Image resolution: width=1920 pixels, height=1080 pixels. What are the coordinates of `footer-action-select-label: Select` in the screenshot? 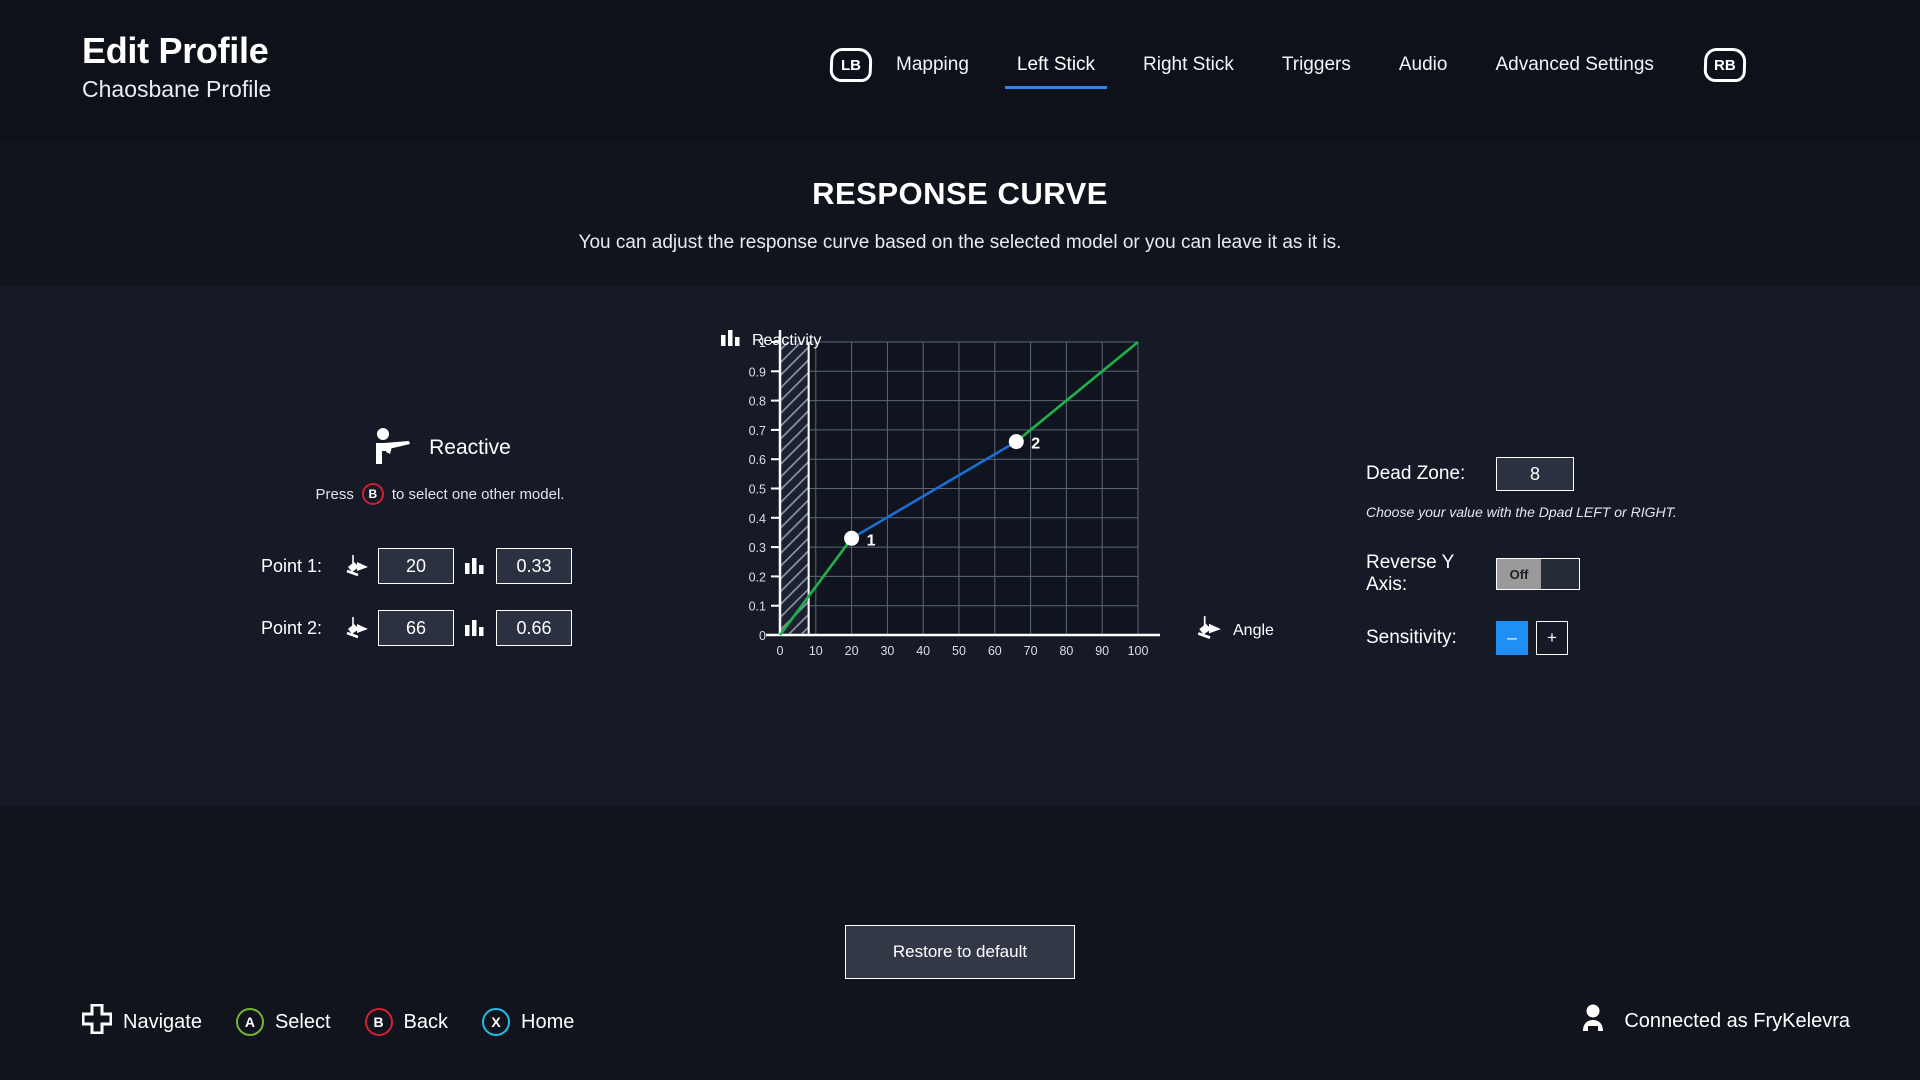 It's located at (302, 1021).